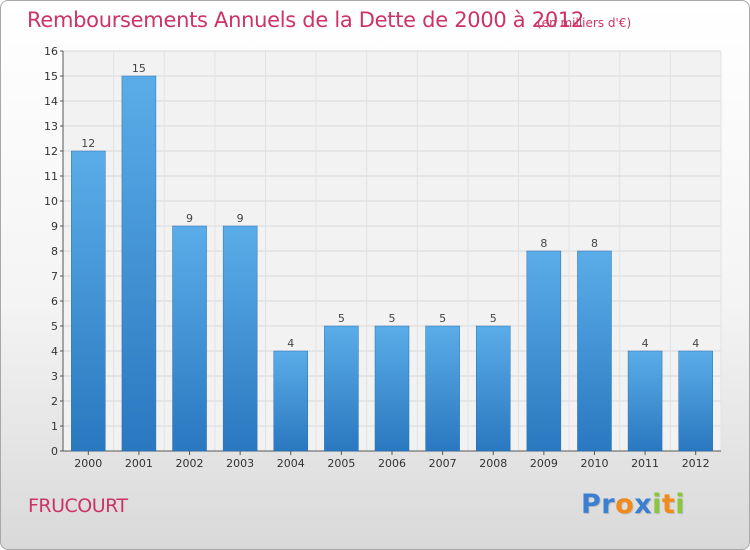 The image size is (750, 550). I want to click on x-tick-label: 2001, so click(139, 463).